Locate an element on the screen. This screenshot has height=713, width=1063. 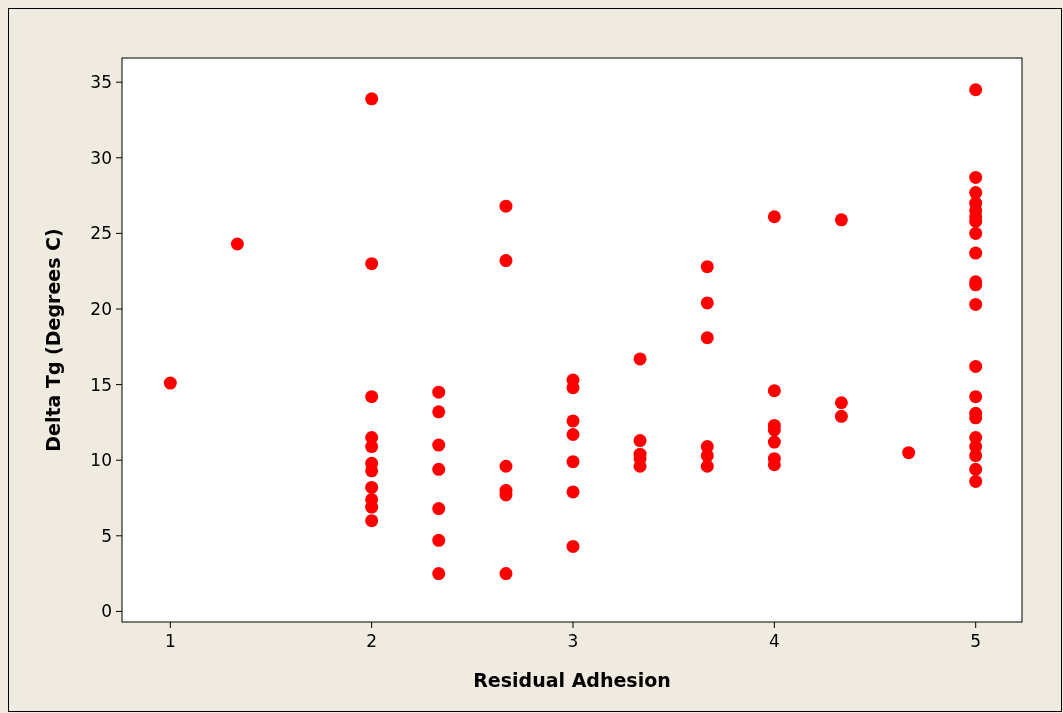
y-tick-label: 20 is located at coordinates (101, 308).